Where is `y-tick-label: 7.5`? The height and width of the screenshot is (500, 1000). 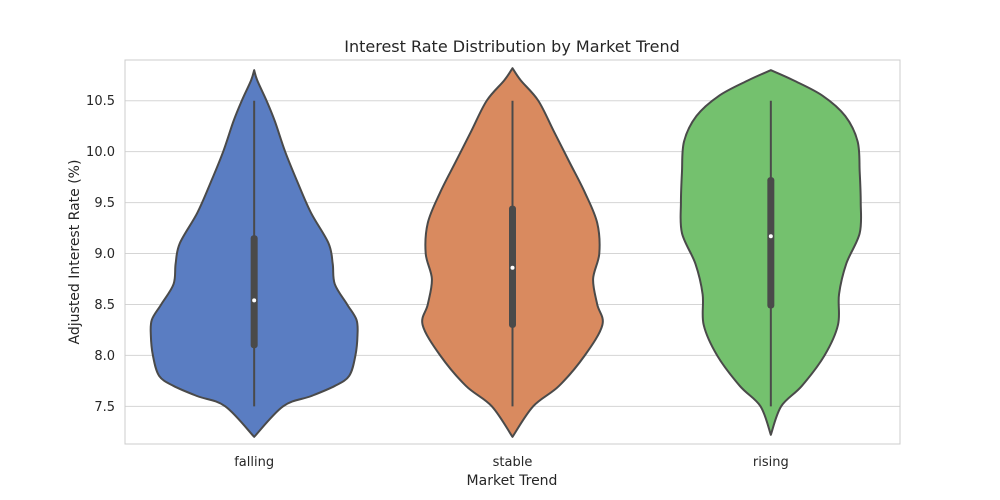
y-tick-label: 7.5 is located at coordinates (104, 407).